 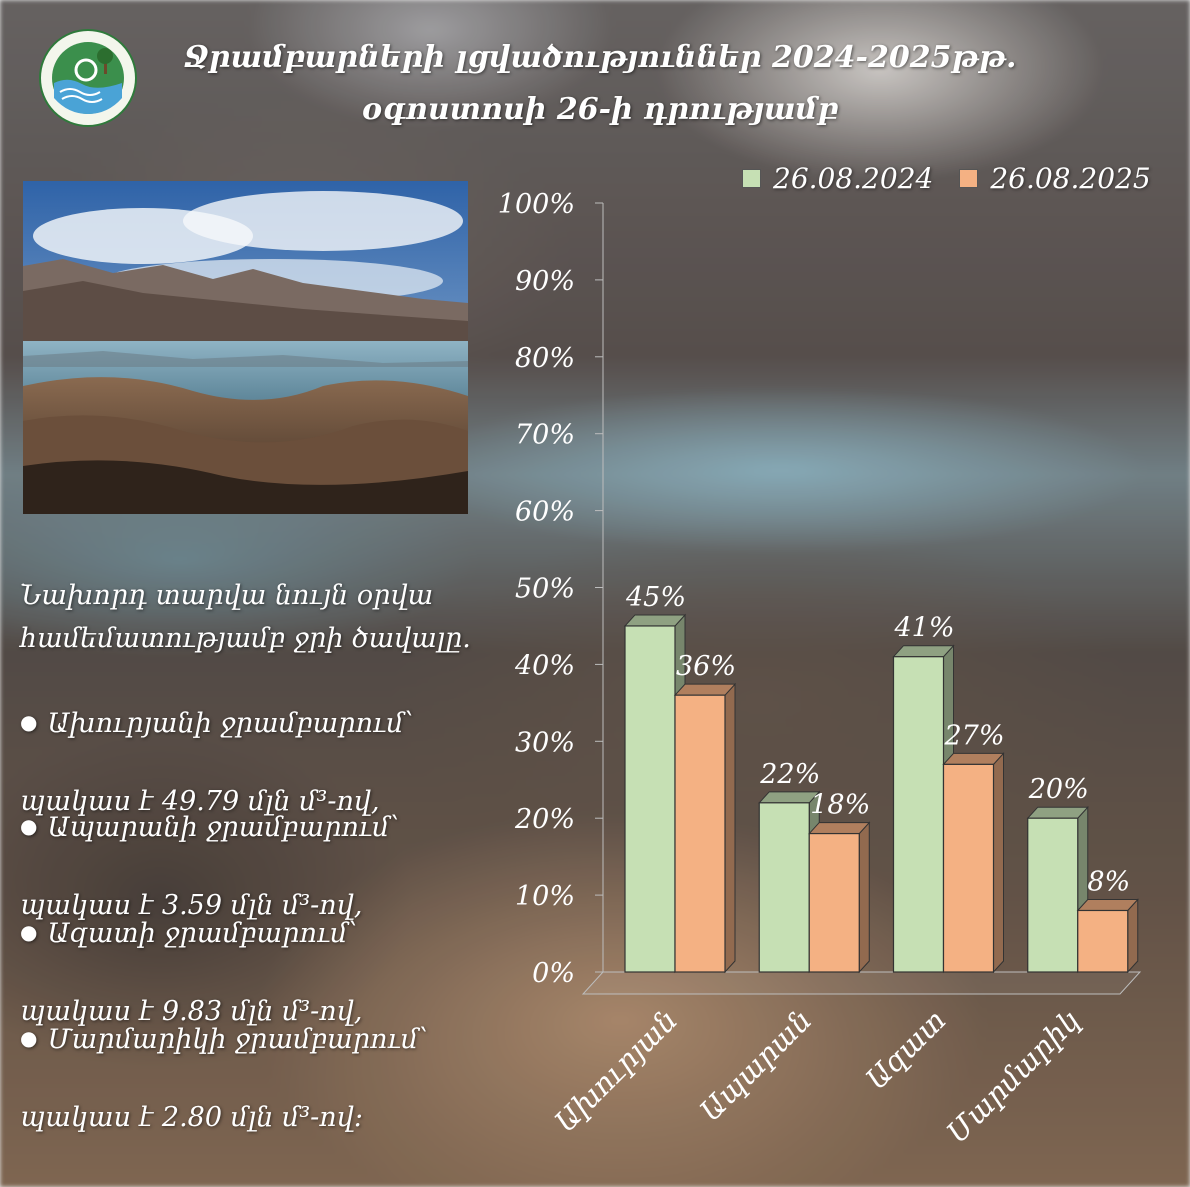 What do you see at coordinates (223, 827) in the screenshot?
I see `reservoir-name: Ապարանի ջրամբարում՝` at bounding box center [223, 827].